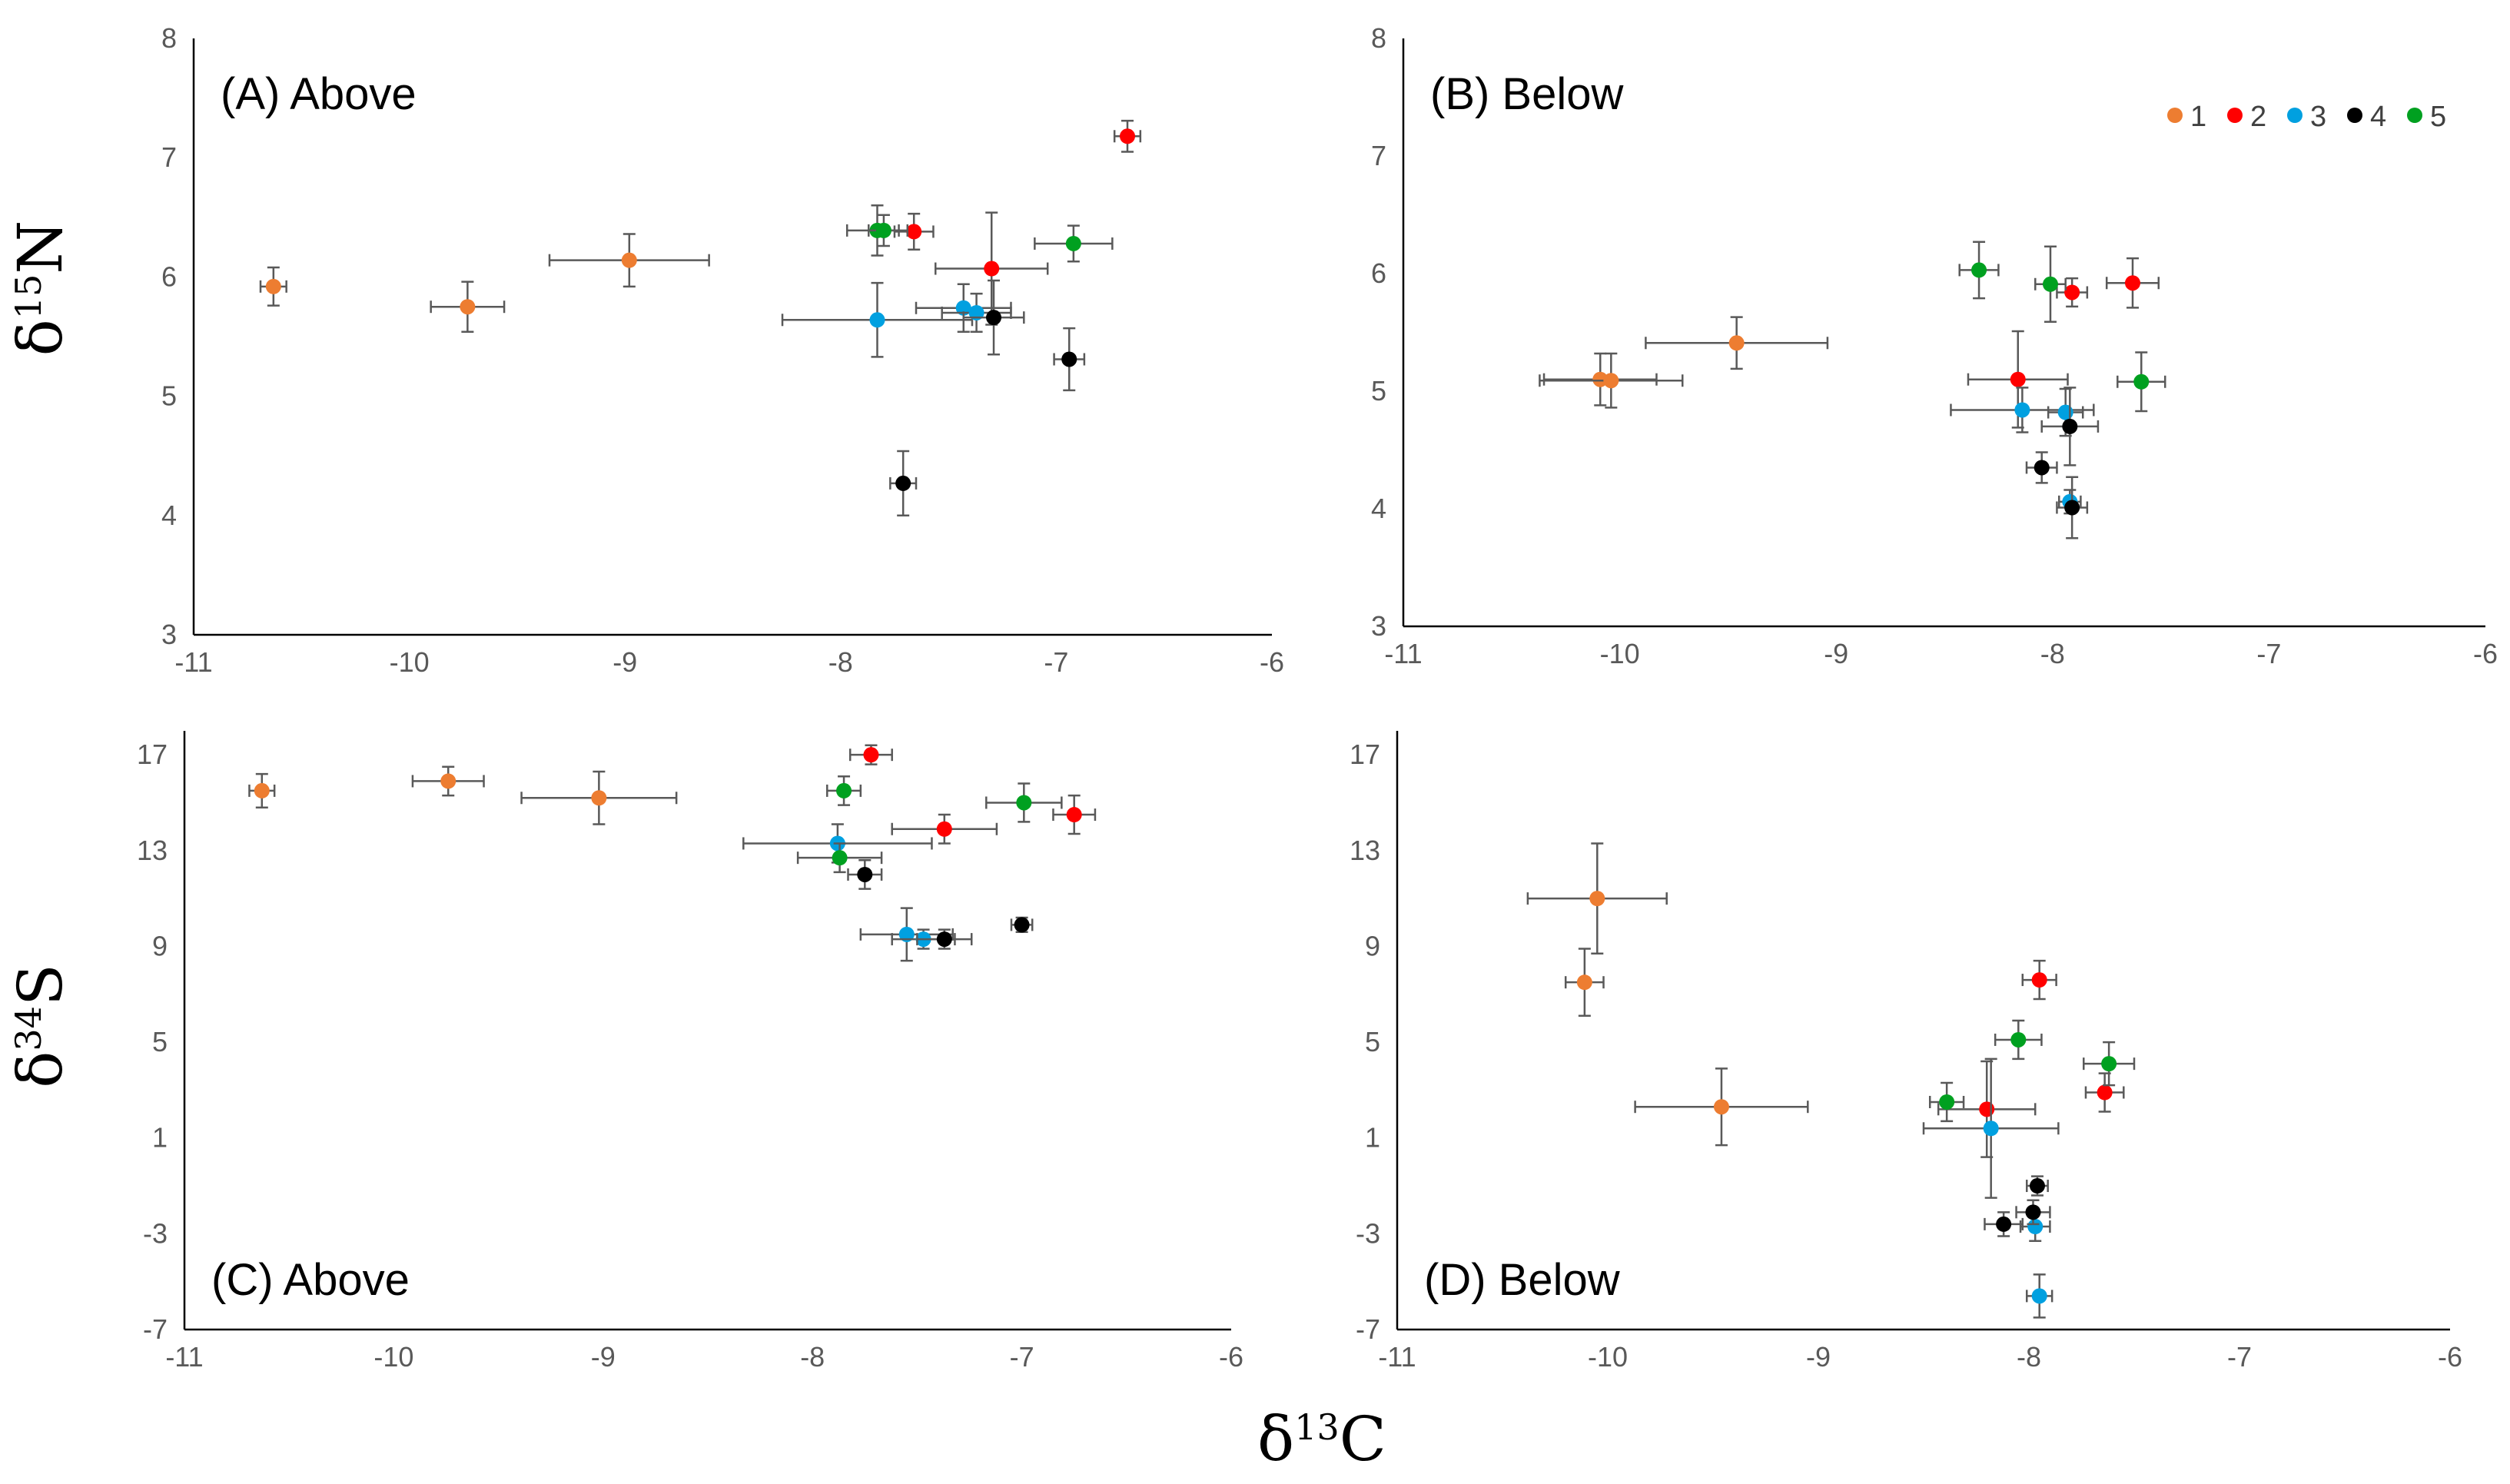 This screenshot has height=1484, width=2510. What do you see at coordinates (155, 1329) in the screenshot?
I see `y-tick-label: -7` at bounding box center [155, 1329].